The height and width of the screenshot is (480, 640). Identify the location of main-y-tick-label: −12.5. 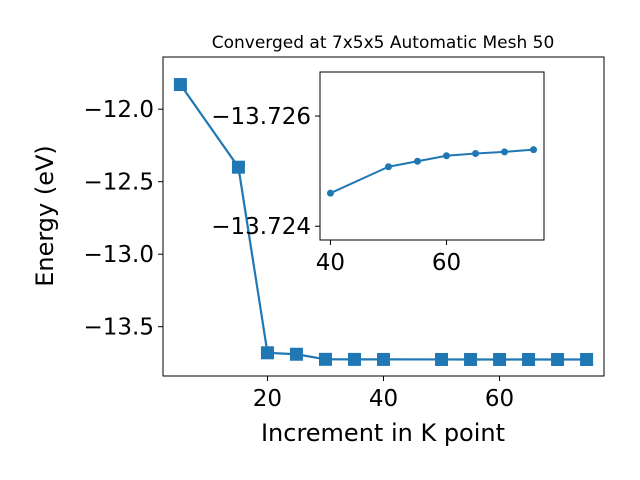
(119, 183).